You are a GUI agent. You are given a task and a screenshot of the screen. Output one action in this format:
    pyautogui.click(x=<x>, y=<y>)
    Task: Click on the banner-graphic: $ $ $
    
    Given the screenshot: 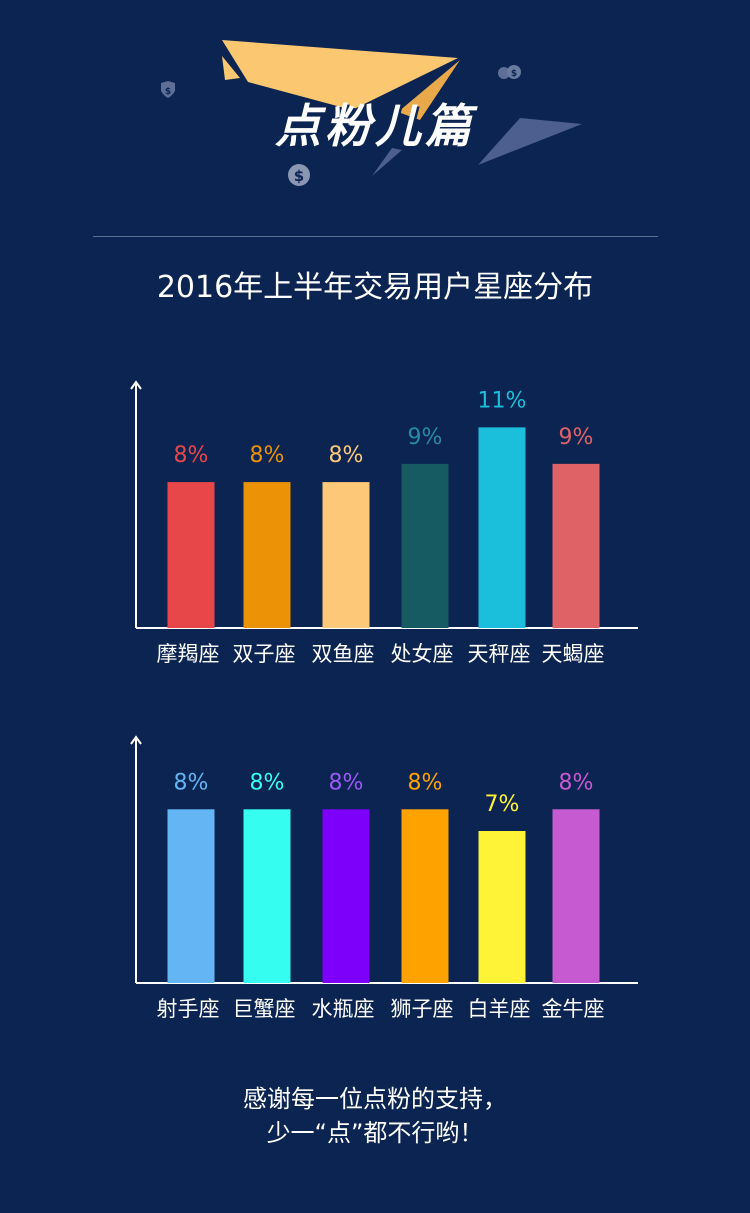 What is the action you would take?
    pyautogui.click(x=371, y=113)
    